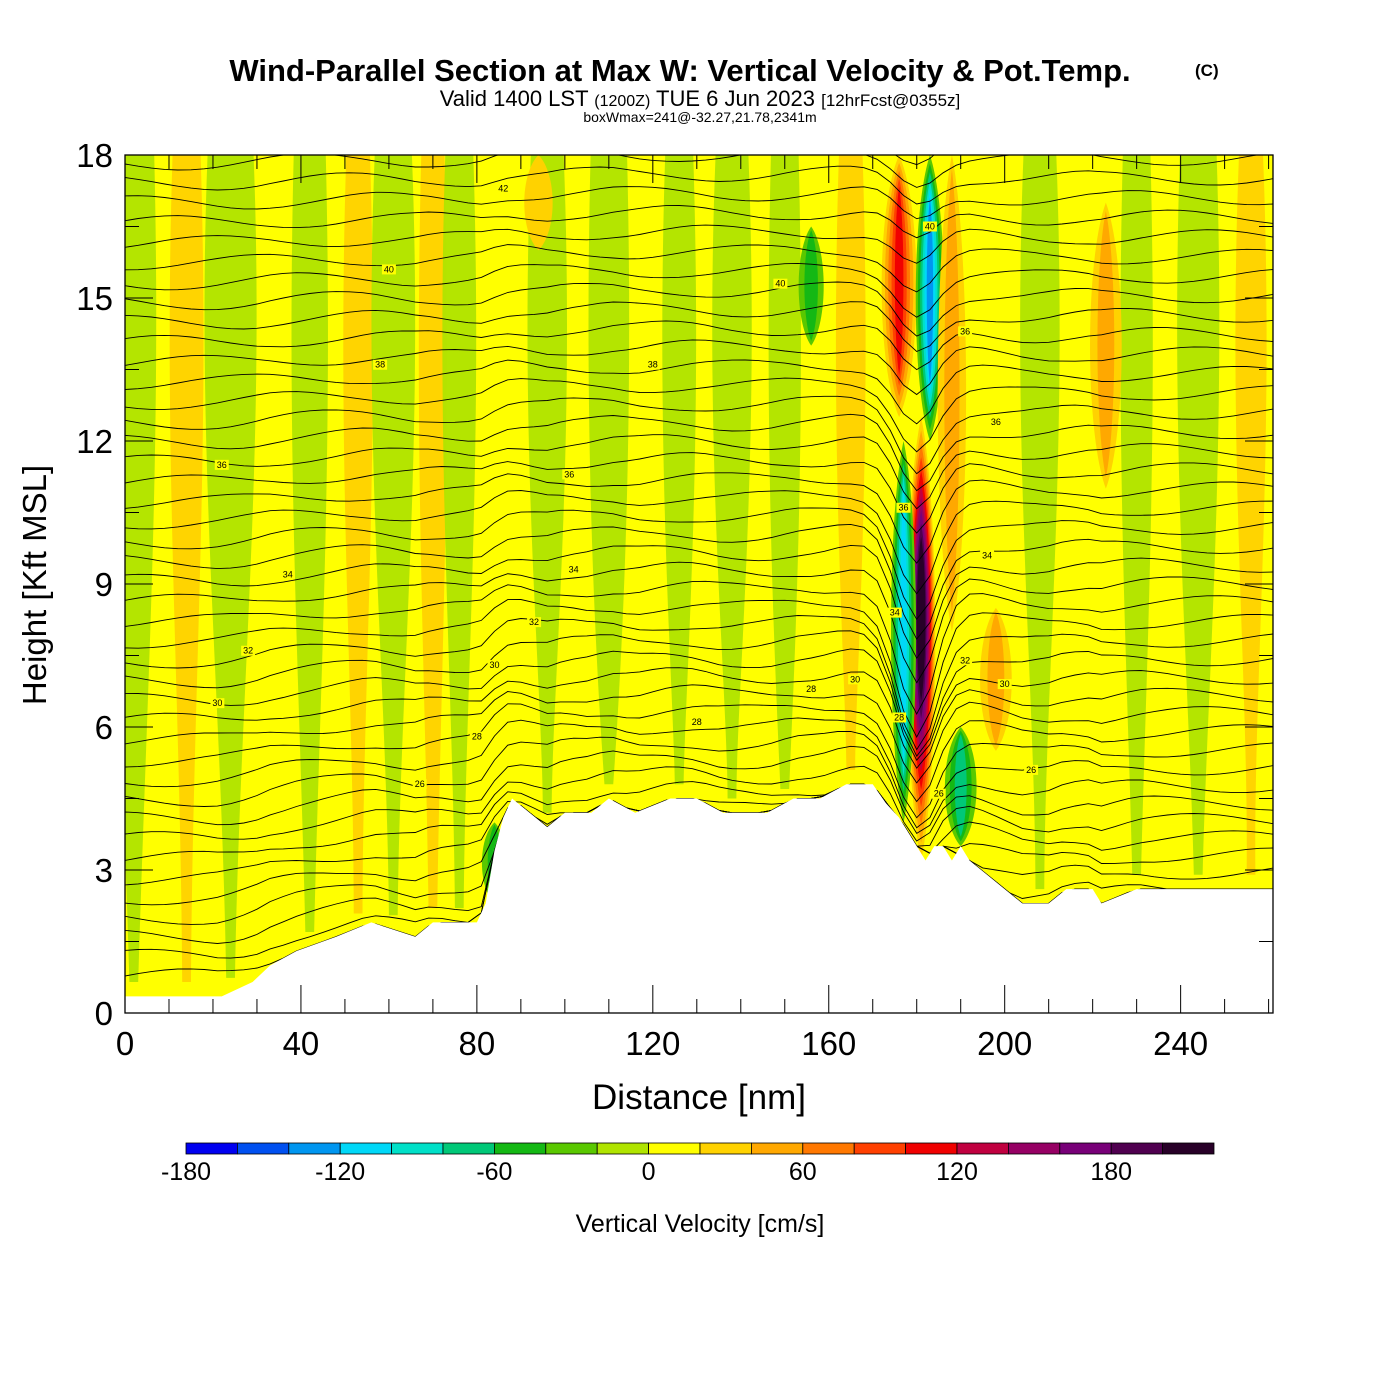 The image size is (1400, 1400). I want to click on x-tick-label: 40, so click(301, 1043).